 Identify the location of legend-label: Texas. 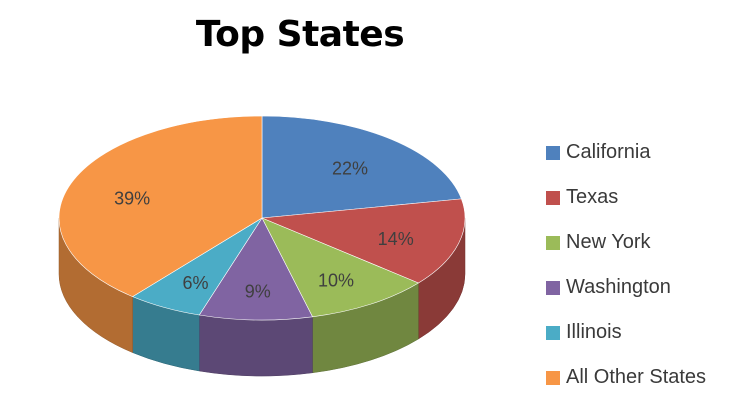
(592, 197).